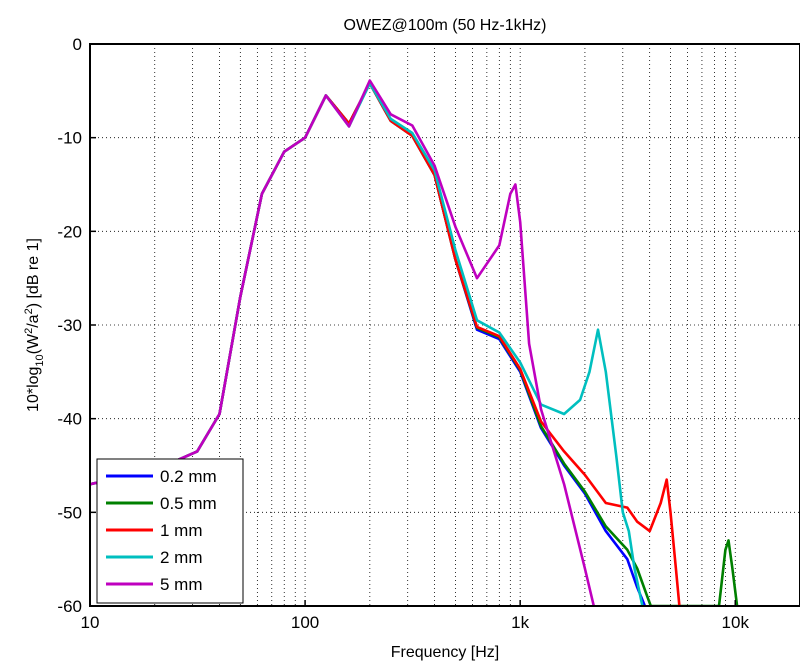 Image resolution: width=800 pixels, height=667 pixels. I want to click on y-axis-ticks: 0 -10 -20 -30 -40 -50 -60, so click(76, 325).